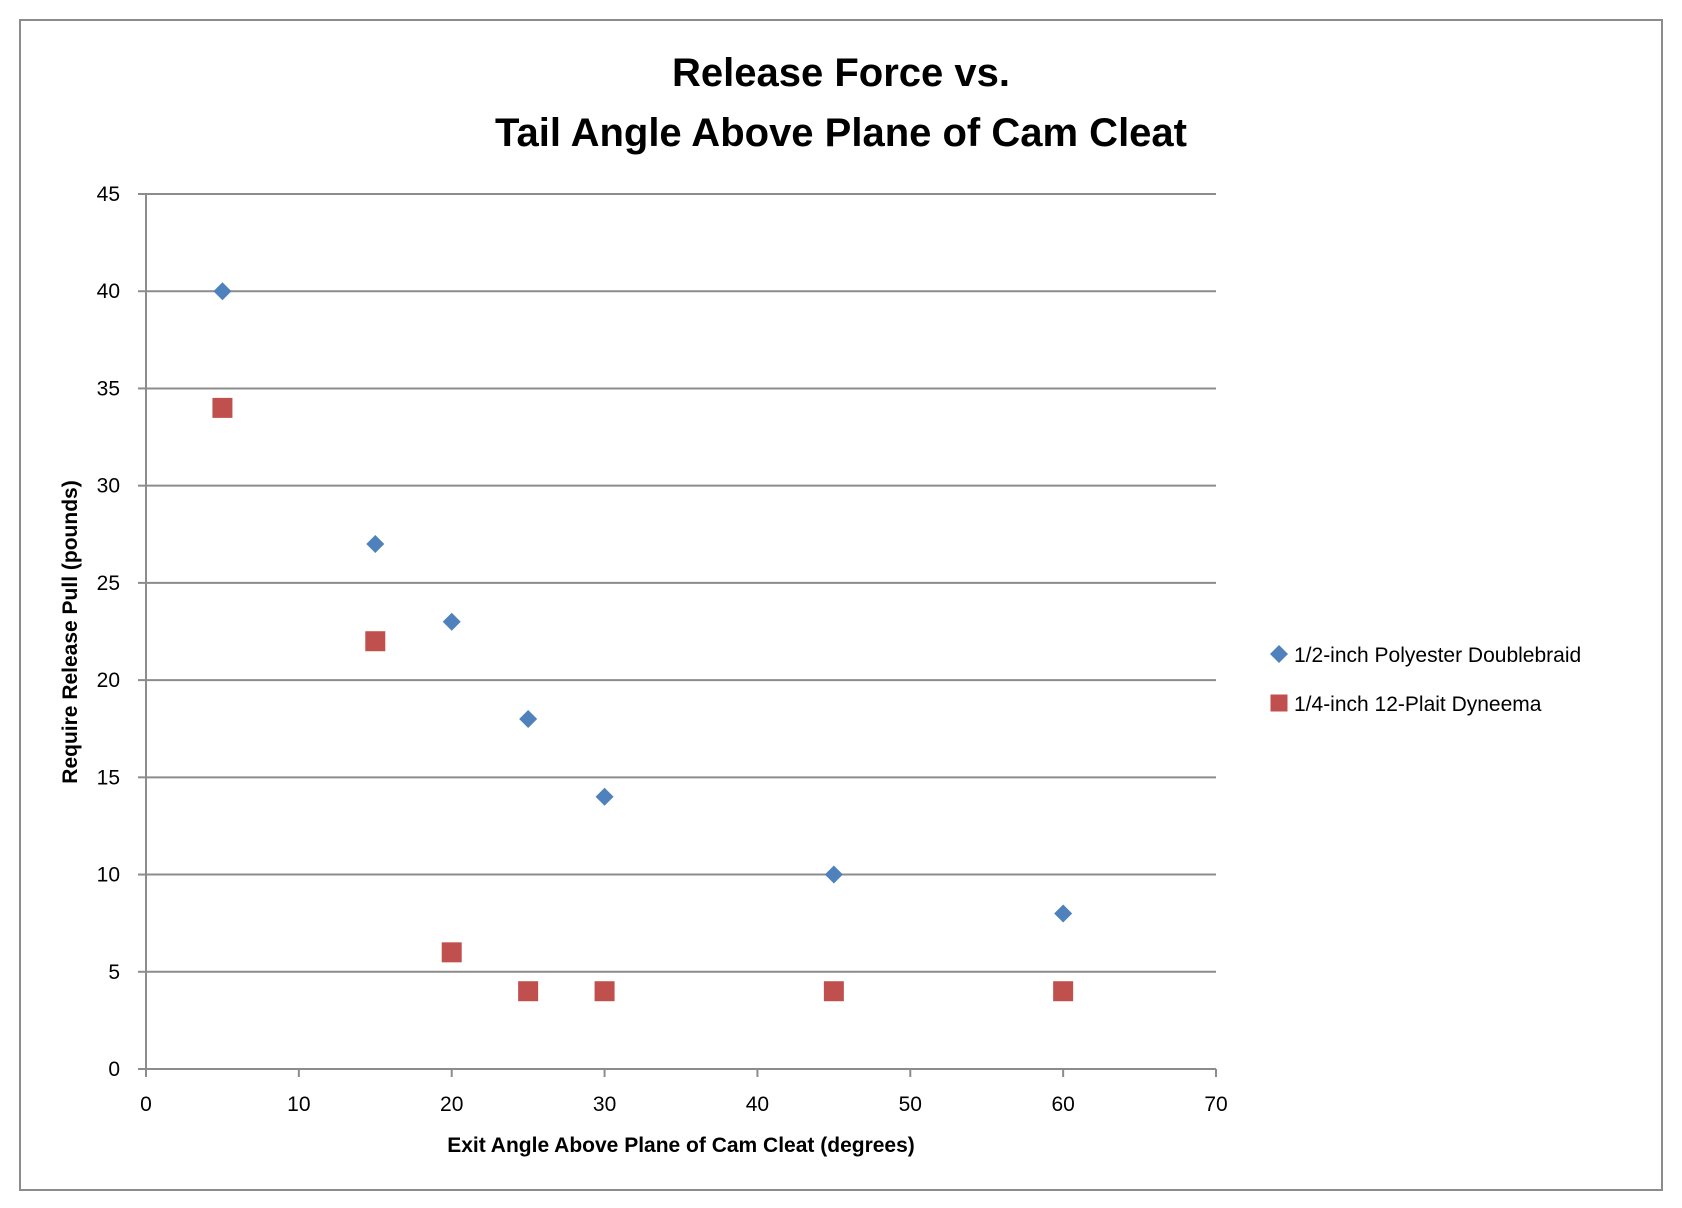 The image size is (1682, 1208). I want to click on x-tick-label: 0, so click(146, 1104).